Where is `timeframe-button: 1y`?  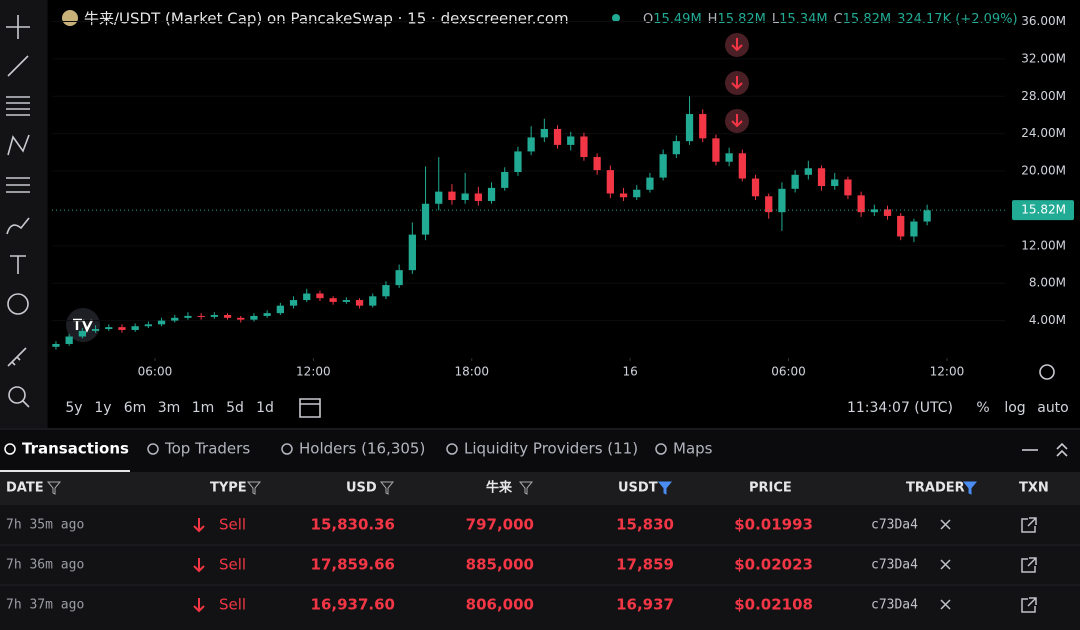
timeframe-button: 1y is located at coordinates (102, 408).